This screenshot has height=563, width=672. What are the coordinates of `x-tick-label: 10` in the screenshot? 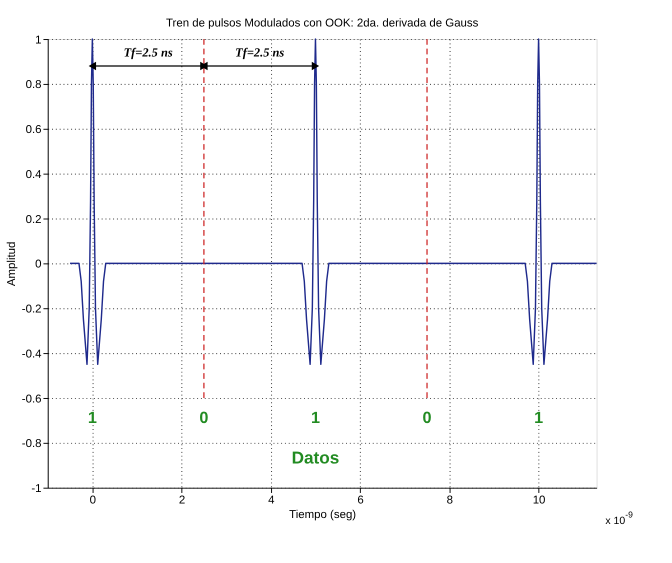 It's located at (539, 500).